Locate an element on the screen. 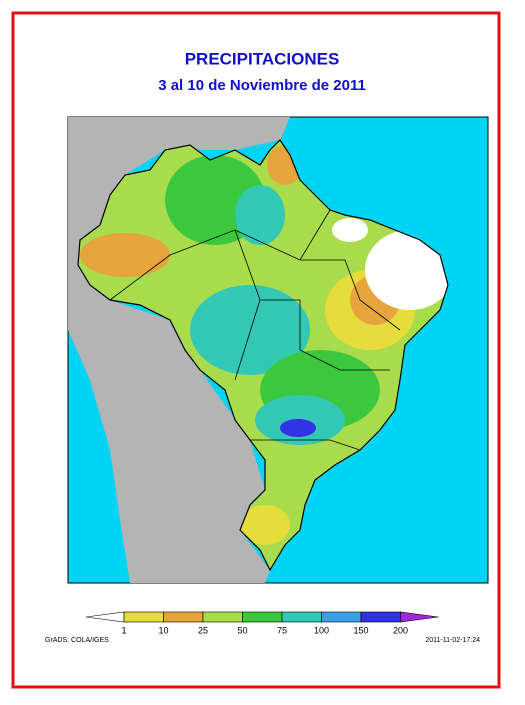 Image resolution: width=525 pixels, height=705 pixels. credit: GrADS: COLA/IGES is located at coordinates (77, 640).